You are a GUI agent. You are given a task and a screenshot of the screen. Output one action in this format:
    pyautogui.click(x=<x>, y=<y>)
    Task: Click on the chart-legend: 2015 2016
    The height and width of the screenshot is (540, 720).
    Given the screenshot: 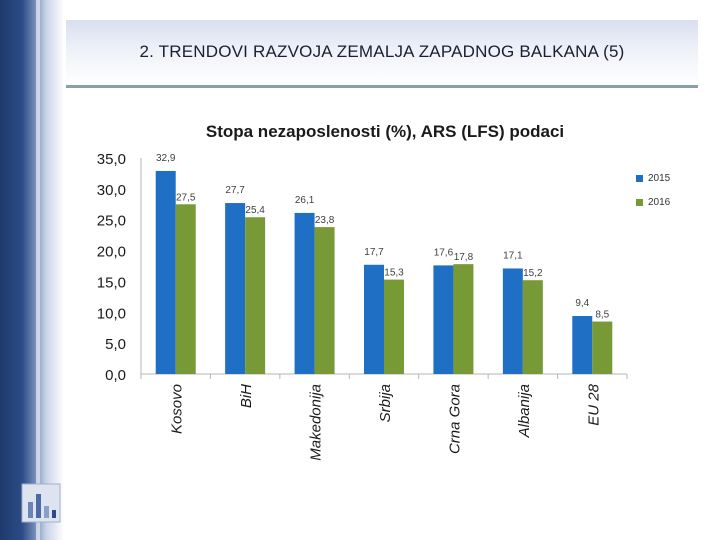 What is the action you would take?
    pyautogui.click(x=653, y=190)
    